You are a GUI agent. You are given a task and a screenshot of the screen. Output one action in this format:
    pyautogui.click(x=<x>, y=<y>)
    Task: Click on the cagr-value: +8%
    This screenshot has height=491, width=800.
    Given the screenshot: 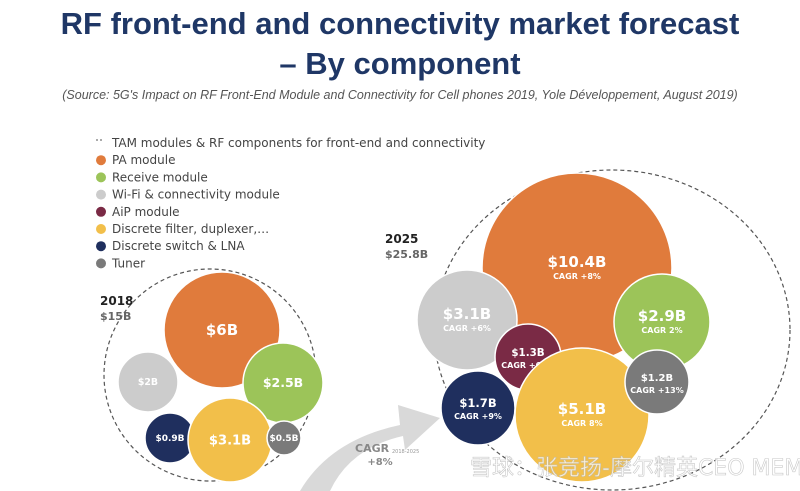 What is the action you would take?
    pyautogui.click(x=379, y=462)
    